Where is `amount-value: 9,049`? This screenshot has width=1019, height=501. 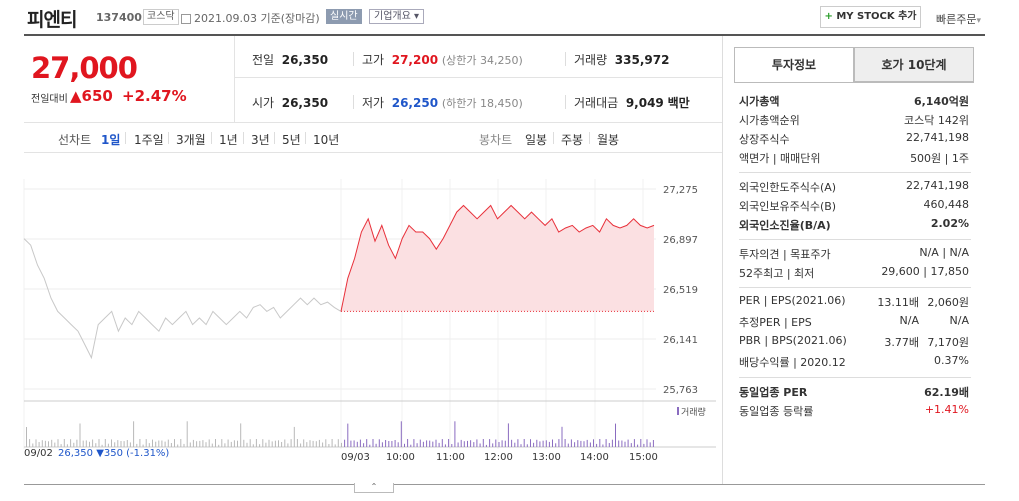 amount-value: 9,049 is located at coordinates (644, 103).